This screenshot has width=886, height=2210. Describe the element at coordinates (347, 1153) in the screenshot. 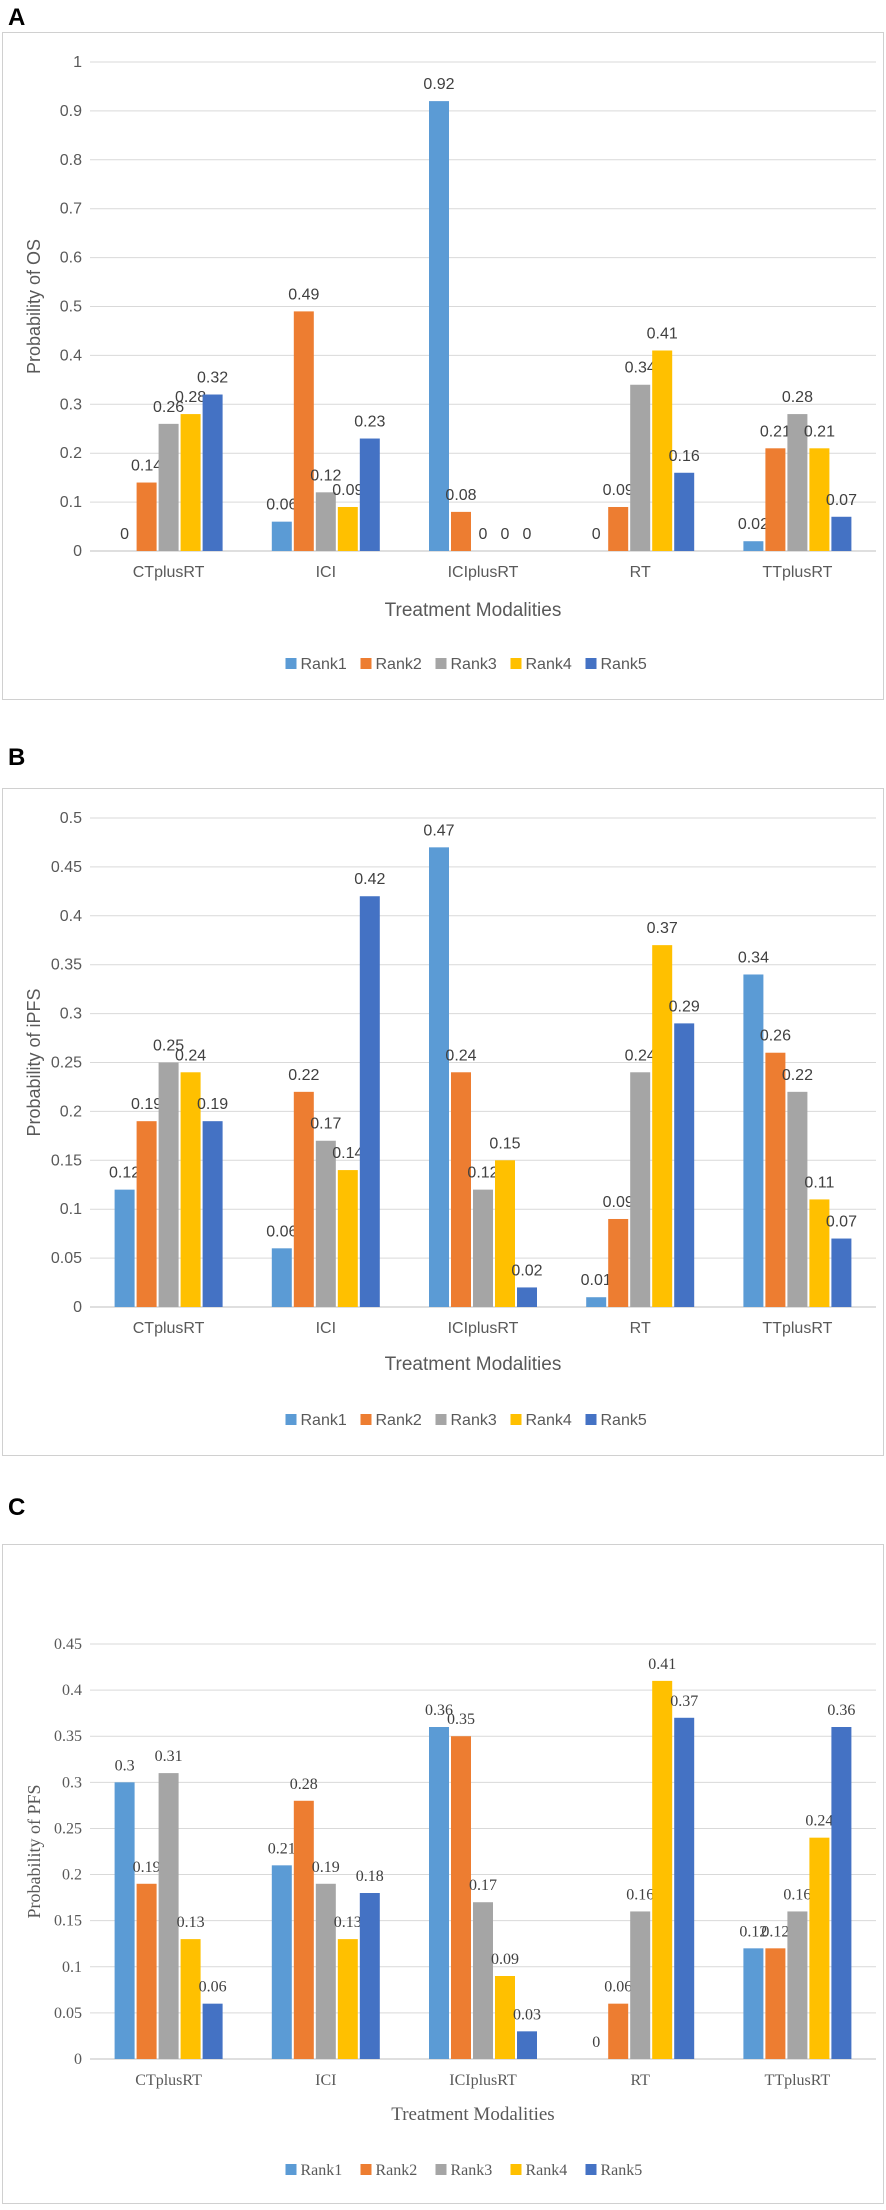

I see `data-label: 0.14` at that location.